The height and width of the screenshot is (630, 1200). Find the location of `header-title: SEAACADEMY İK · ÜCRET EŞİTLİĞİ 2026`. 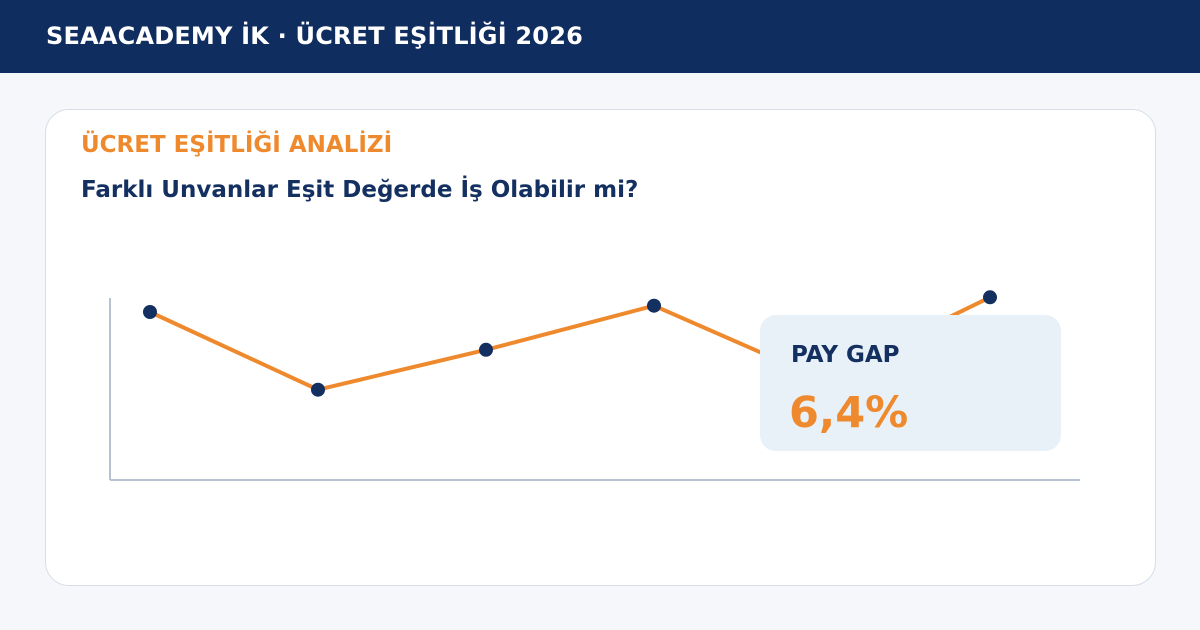

header-title: SEAACADEMY İK · ÜCRET EŞİTLİĞİ 2026 is located at coordinates (314, 36).